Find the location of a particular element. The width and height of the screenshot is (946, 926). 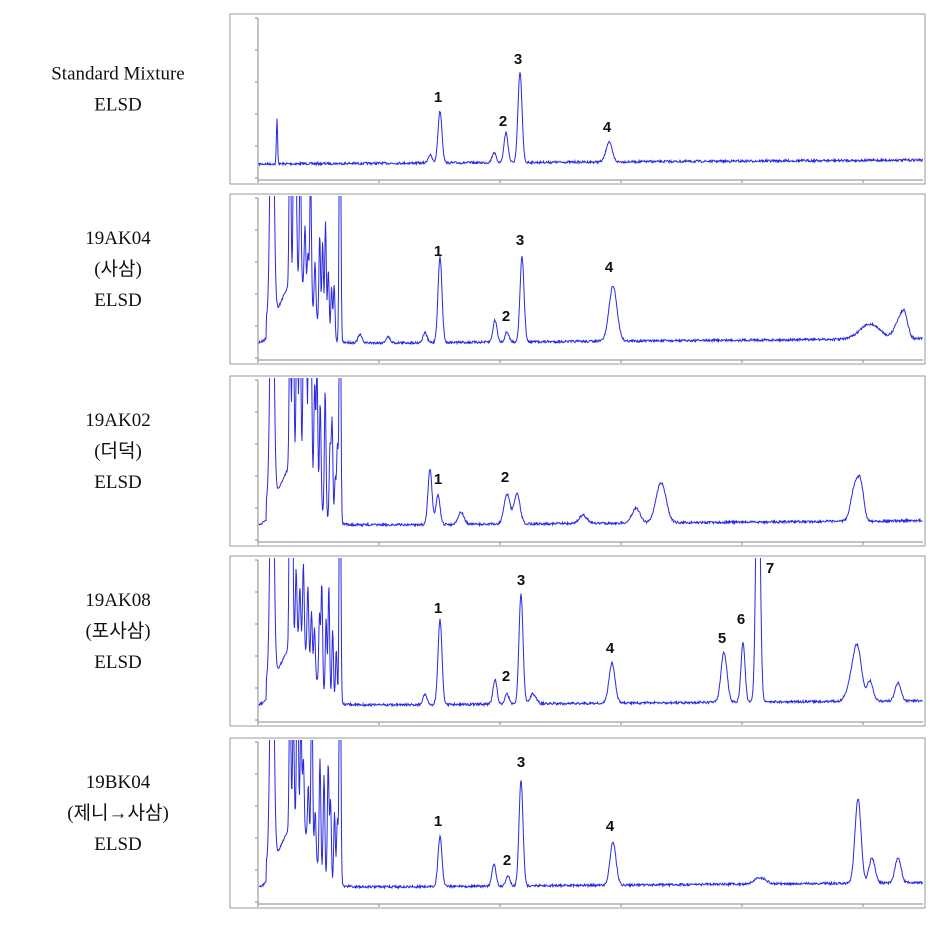

sample-label: (제니→사삼) is located at coordinates (118, 813).